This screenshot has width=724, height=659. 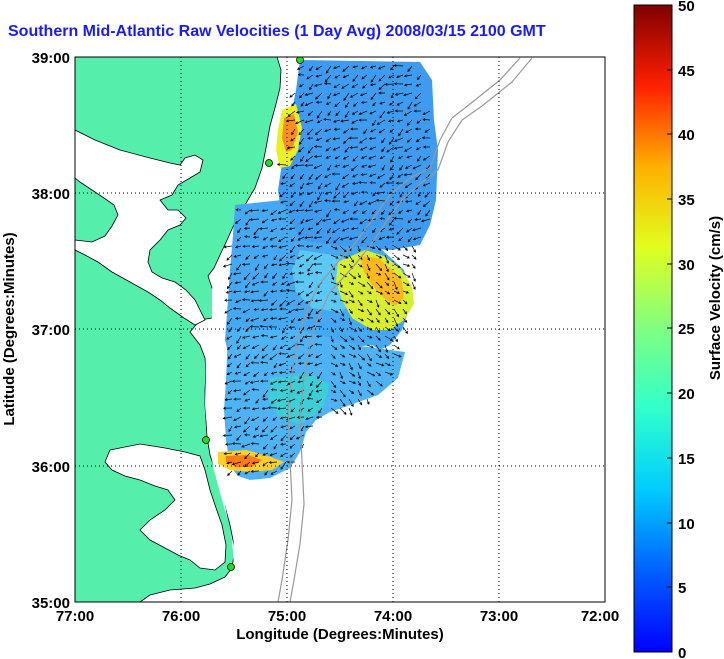 What do you see at coordinates (340, 634) in the screenshot?
I see `x-axis-label: Longitude (Degrees:Minutes)` at bounding box center [340, 634].